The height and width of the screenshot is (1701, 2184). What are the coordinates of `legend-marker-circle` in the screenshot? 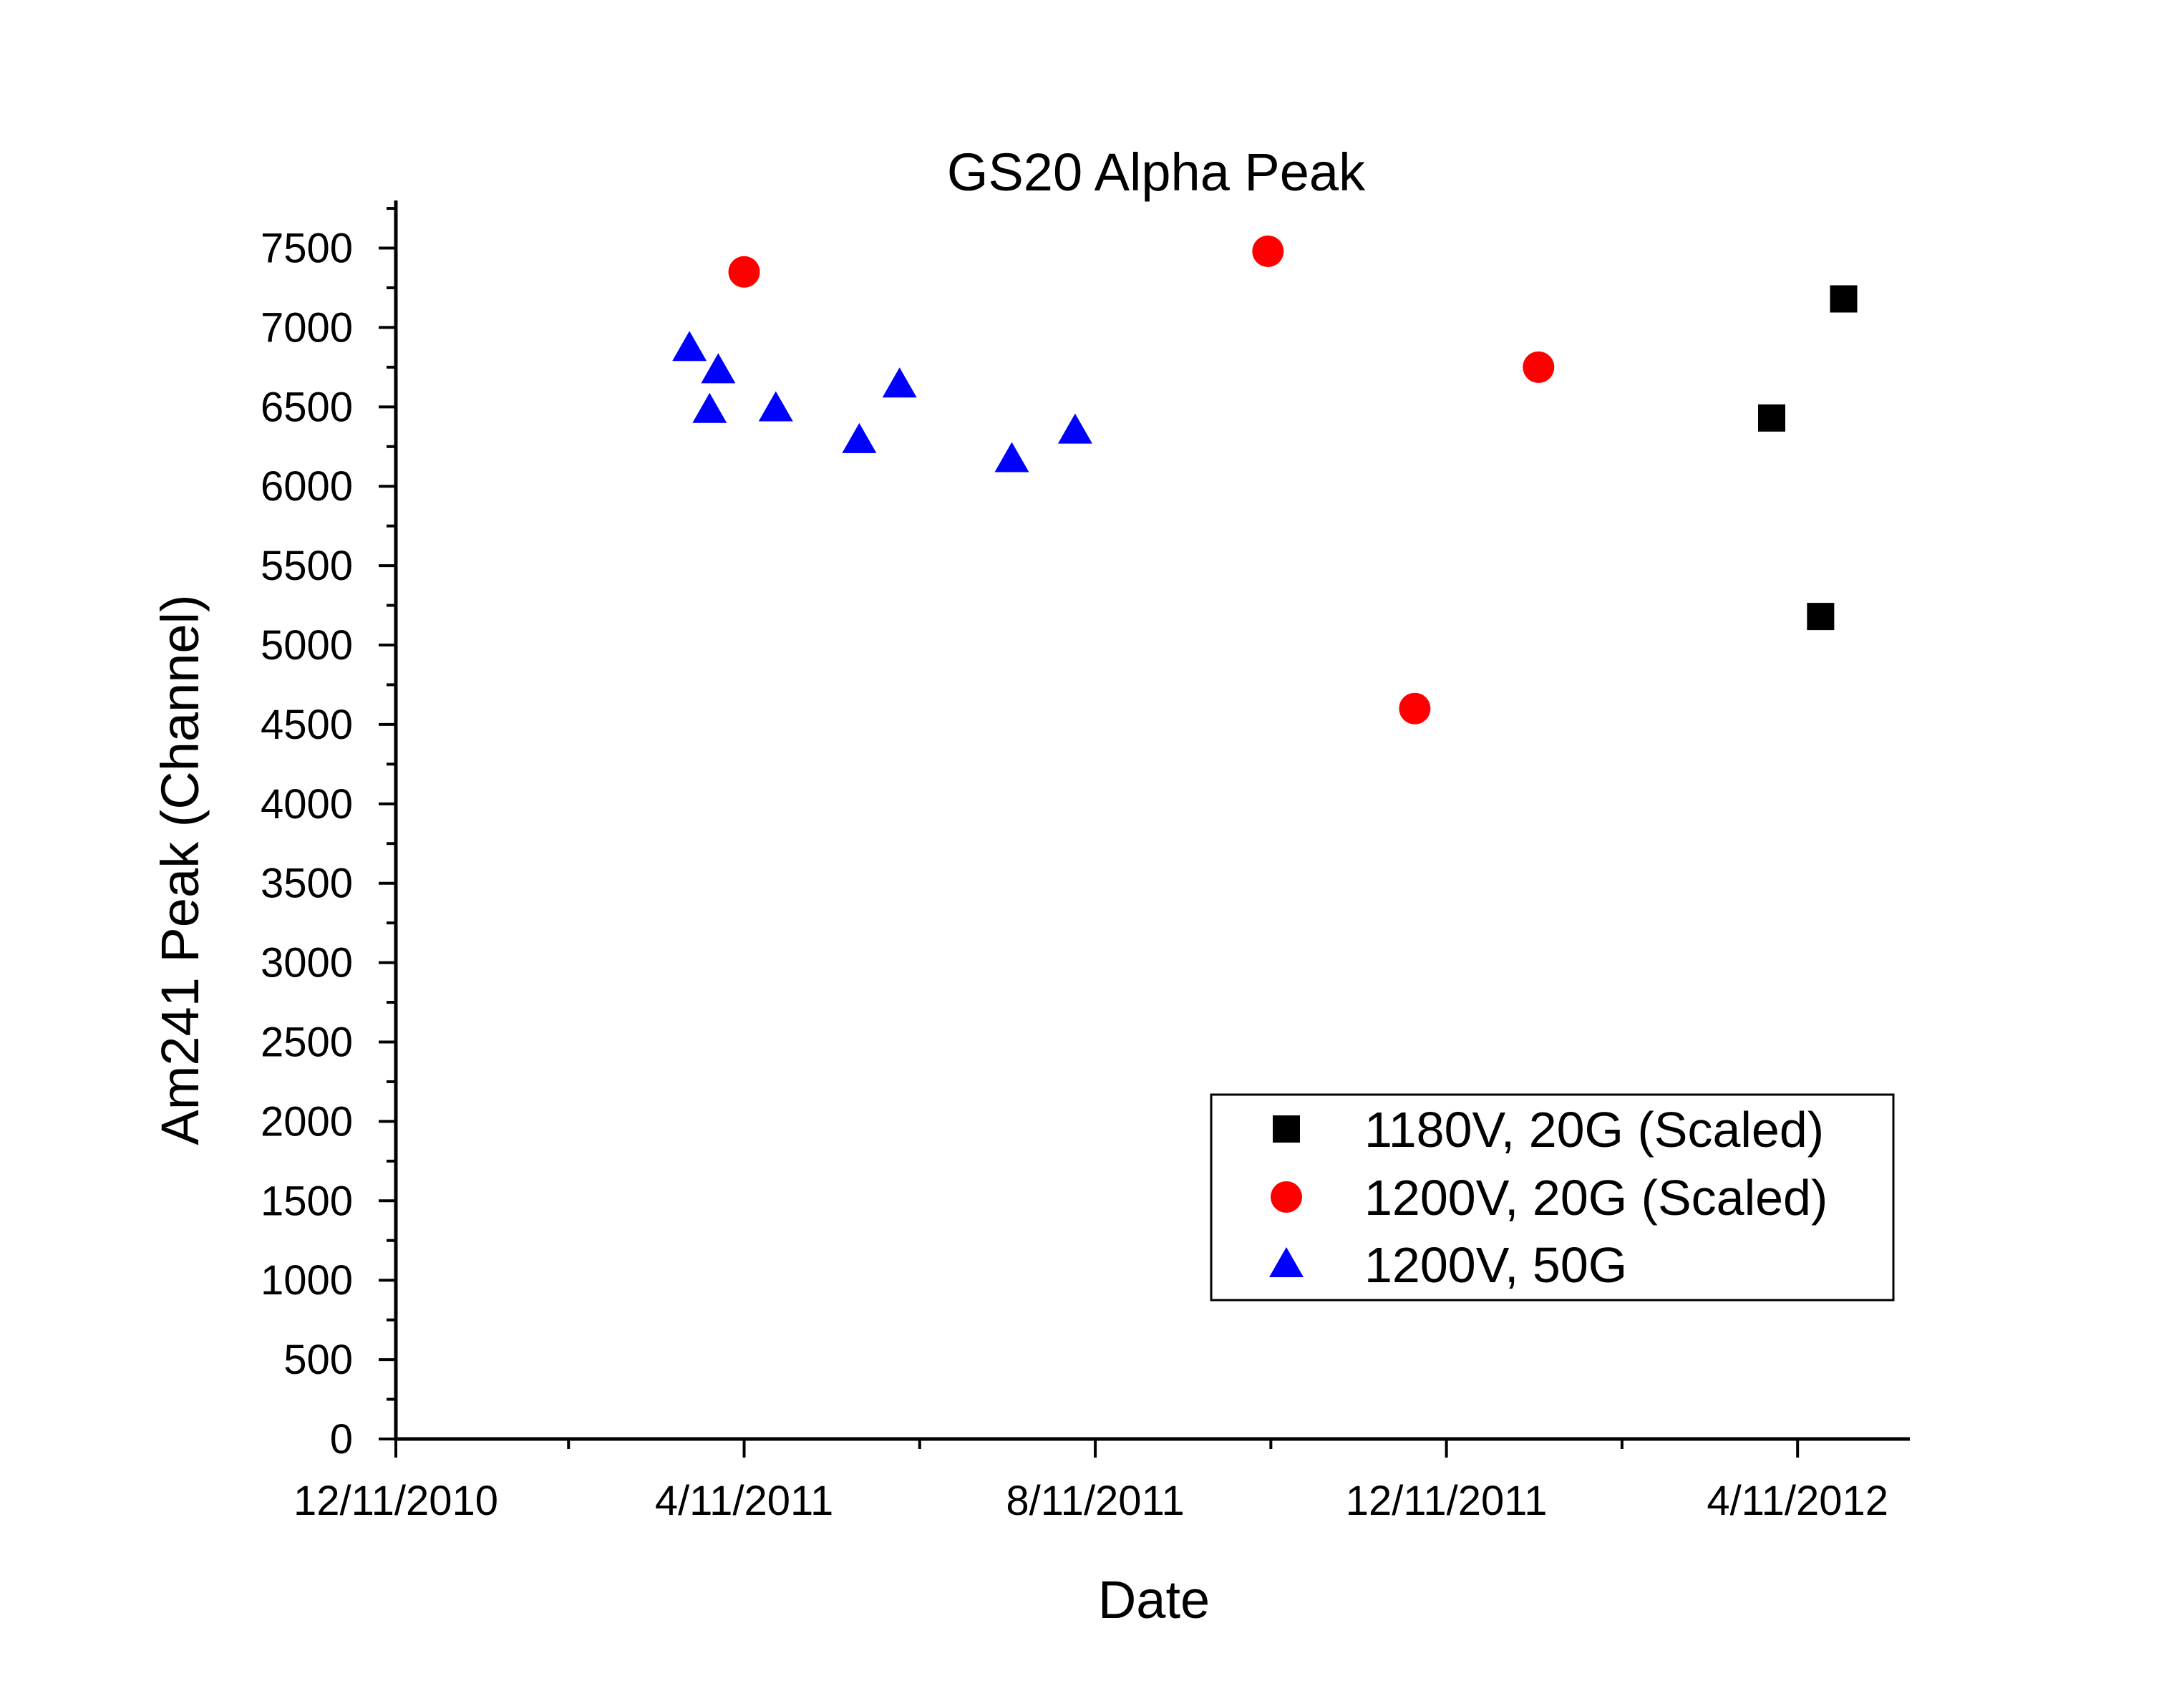 It's located at (1286, 1197).